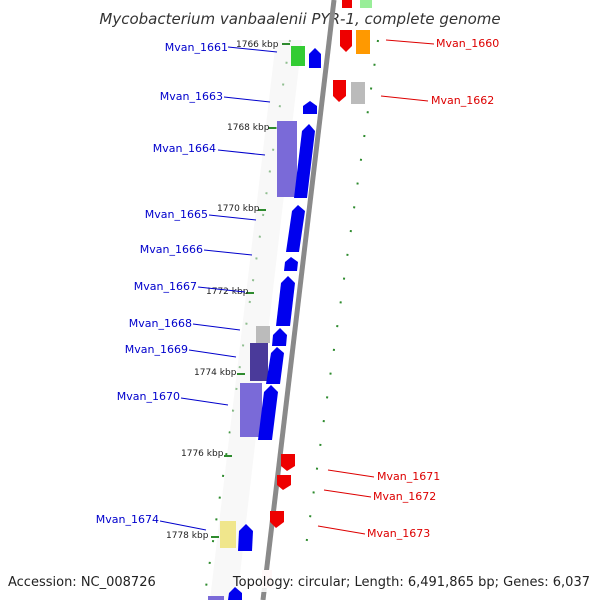 The width and height of the screenshot is (600, 600). I want to click on gene-mvan-1667-arrow, so click(285, 301).